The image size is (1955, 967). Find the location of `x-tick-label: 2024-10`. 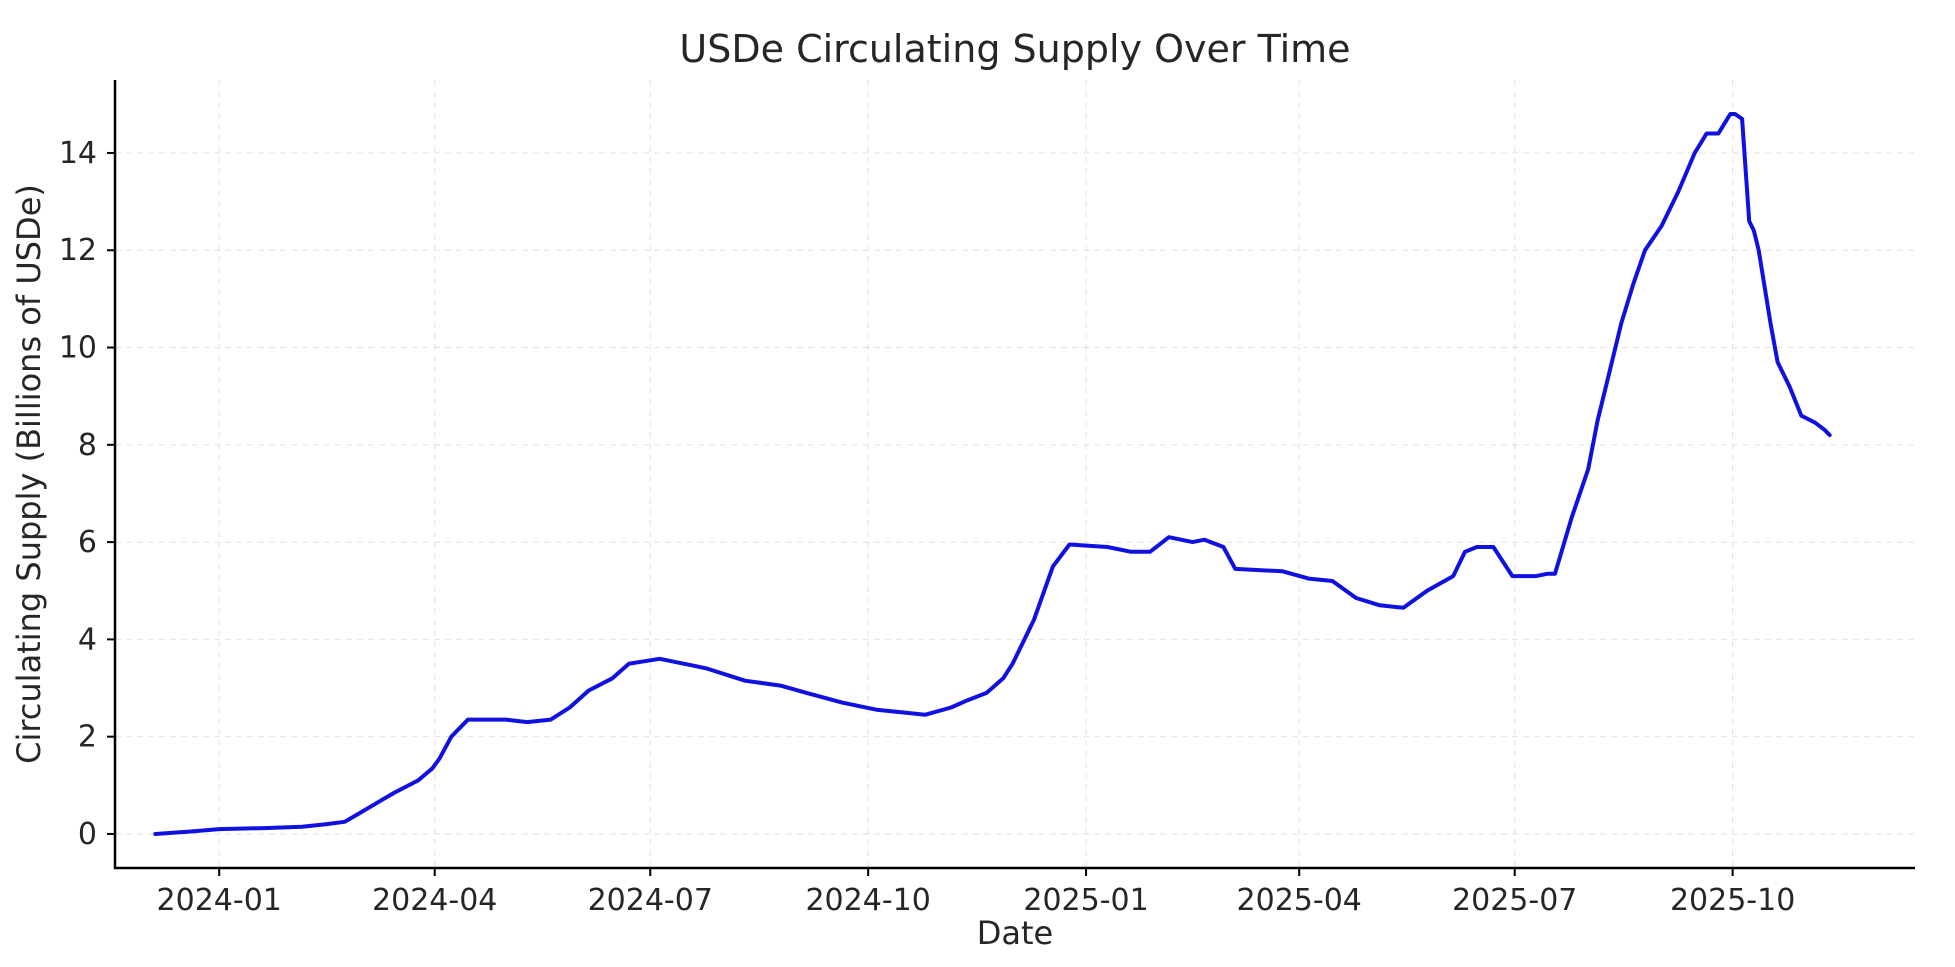

x-tick-label: 2024-10 is located at coordinates (867, 900).